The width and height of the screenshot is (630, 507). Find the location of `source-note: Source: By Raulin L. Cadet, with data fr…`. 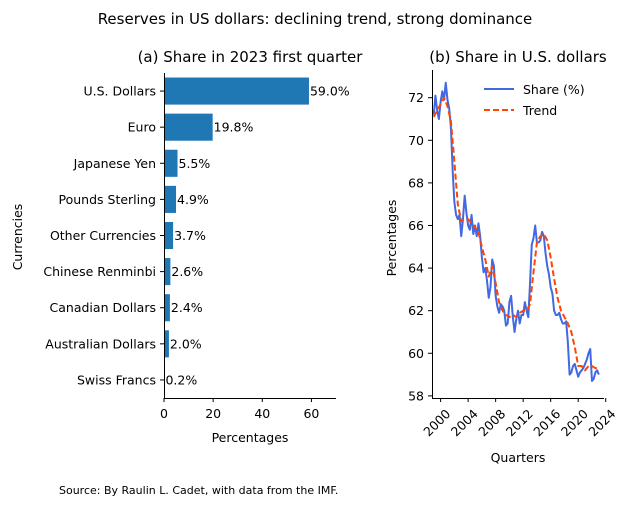

source-note: Source: By Raulin L. Cadet, with data fr… is located at coordinates (198, 490).